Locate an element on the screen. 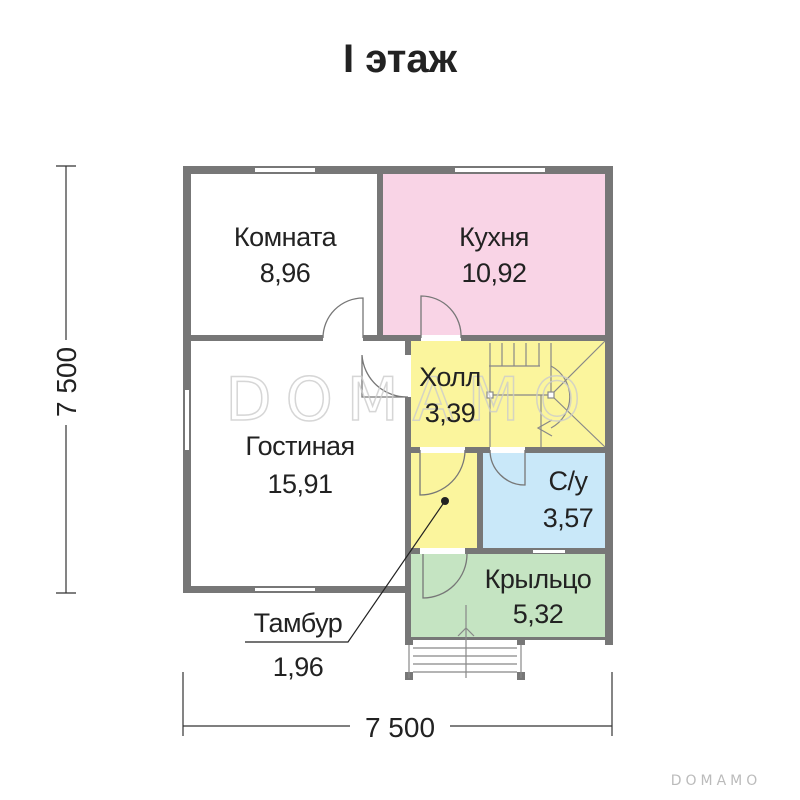  room-kitchen-fill is located at coordinates (494, 254).